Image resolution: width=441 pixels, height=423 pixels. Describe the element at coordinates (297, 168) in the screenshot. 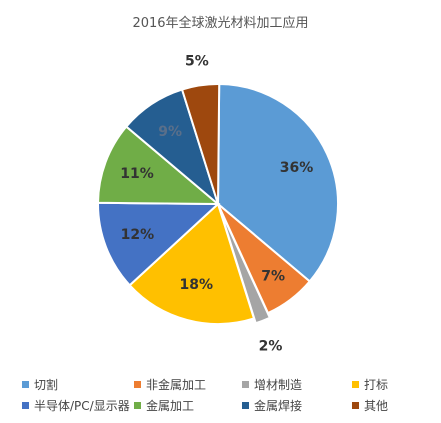

I see `slice-data-label: 36%` at that location.